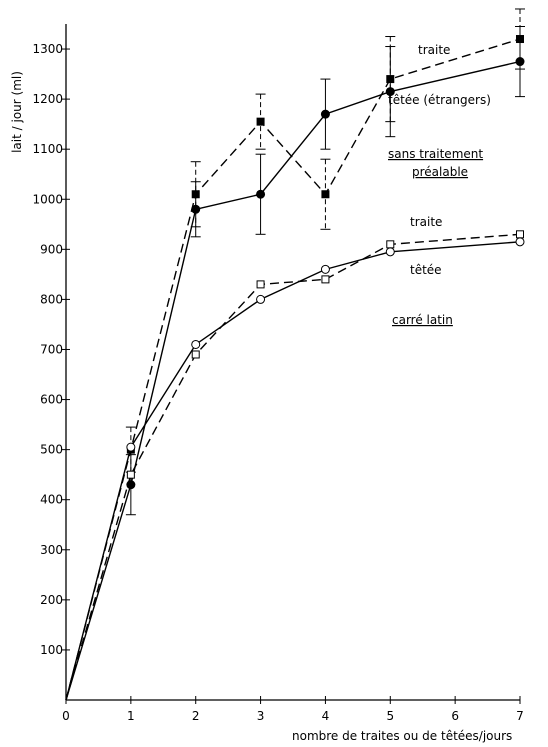 The height and width of the screenshot is (747, 548). I want to click on y-tick-label-300: 300, so click(51, 550).